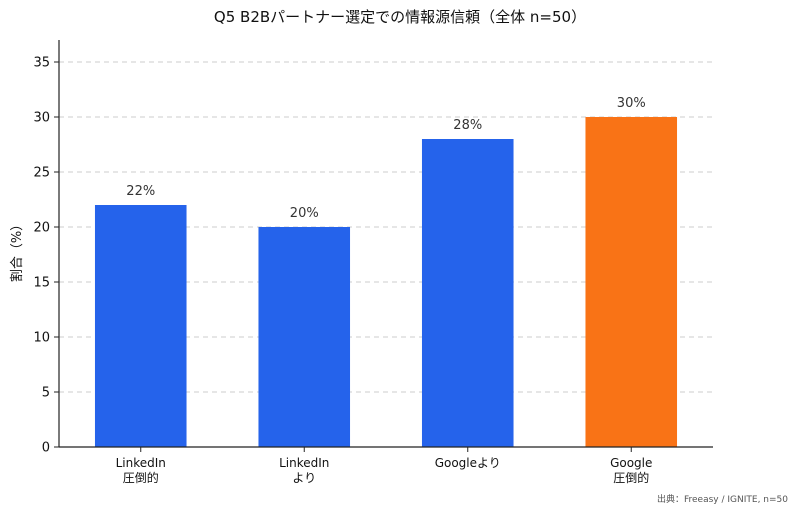  What do you see at coordinates (41, 173) in the screenshot?
I see `y-tick-label: 25` at bounding box center [41, 173].